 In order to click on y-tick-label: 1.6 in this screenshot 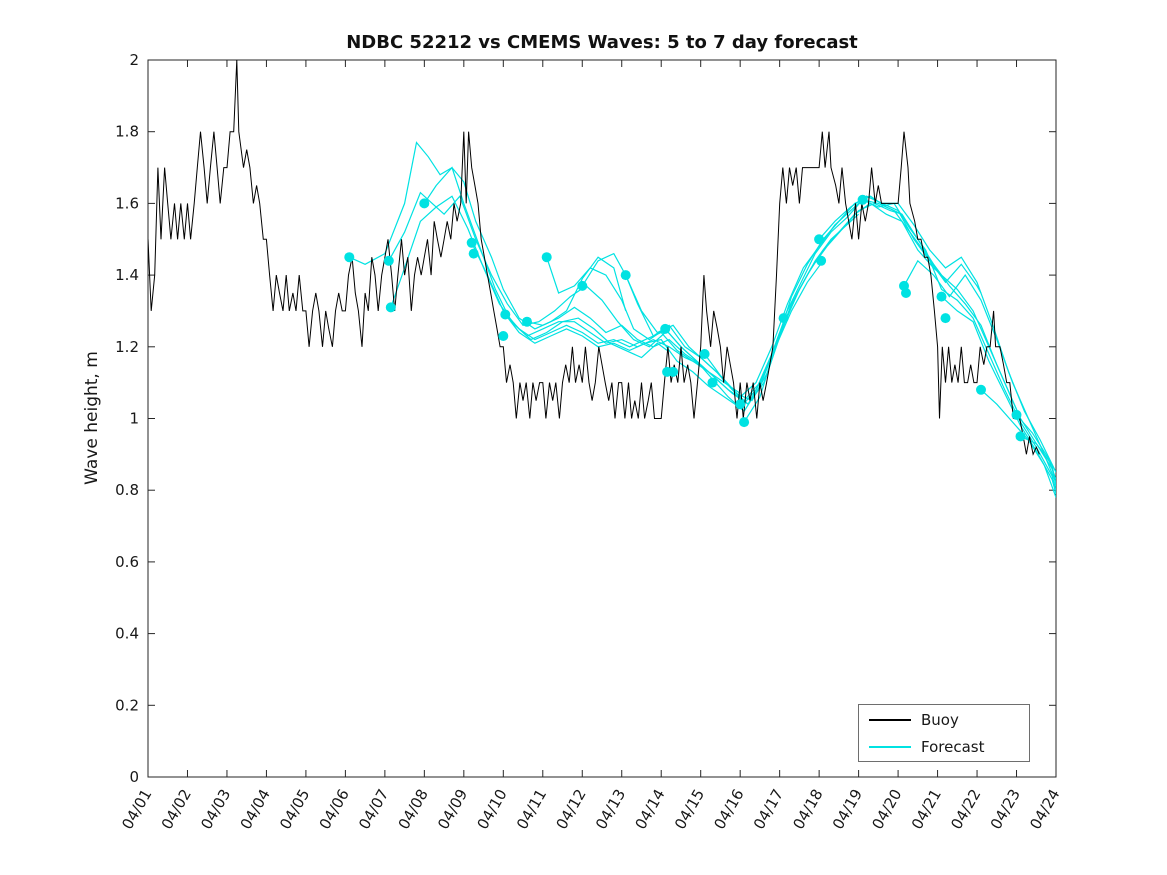, I will do `click(127, 203)`.